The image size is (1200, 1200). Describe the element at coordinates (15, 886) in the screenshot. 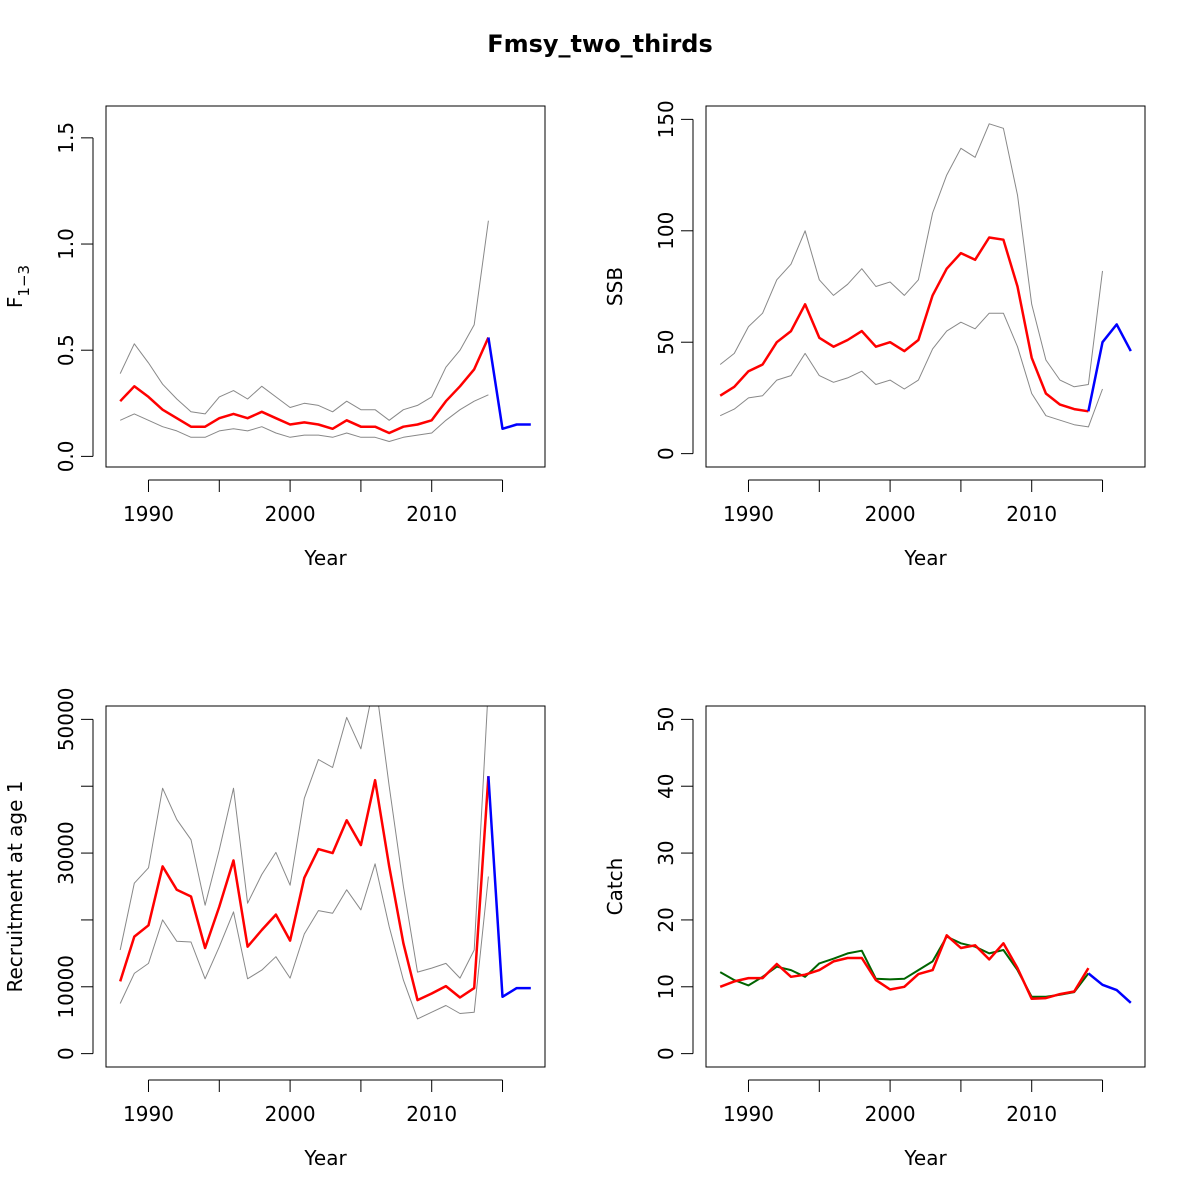

I see `y-axis-title: Recruitment at age 1` at that location.